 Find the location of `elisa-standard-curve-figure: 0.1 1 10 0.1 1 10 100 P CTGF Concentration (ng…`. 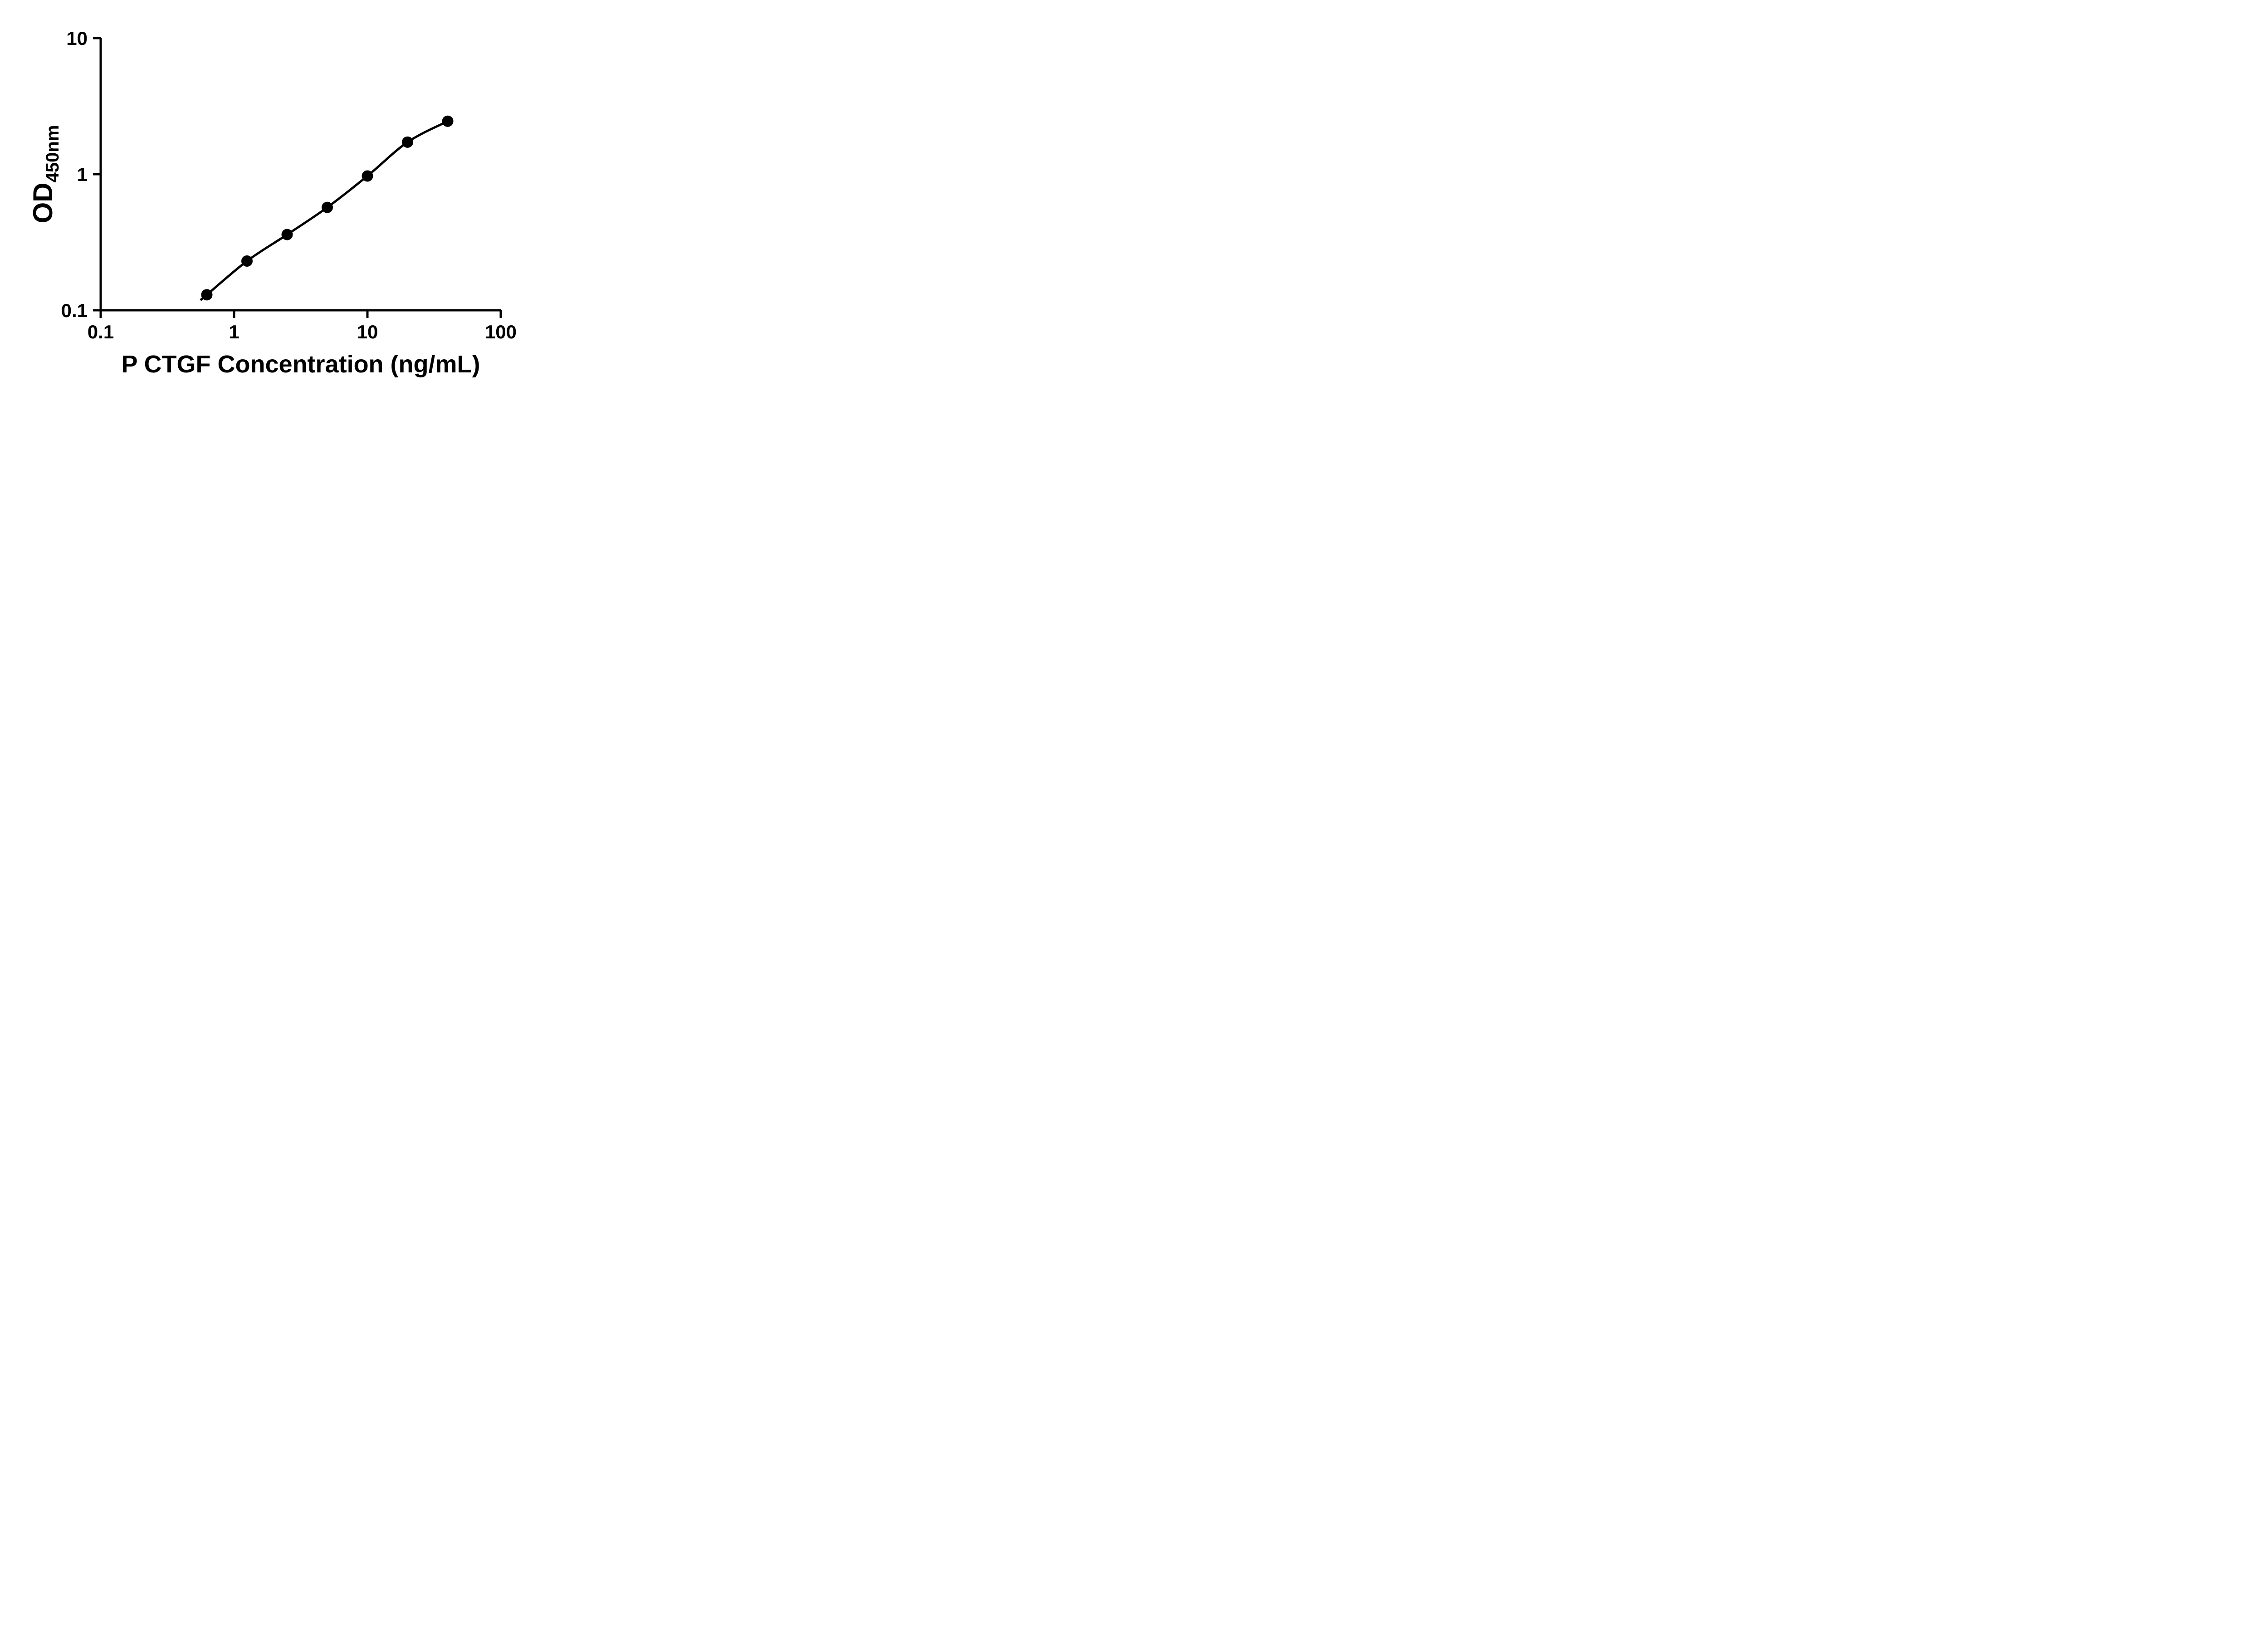

elisa-standard-curve-figure: 0.1 1 10 0.1 1 10 100 P CTGF Concentration (ng… is located at coordinates (286, 204).